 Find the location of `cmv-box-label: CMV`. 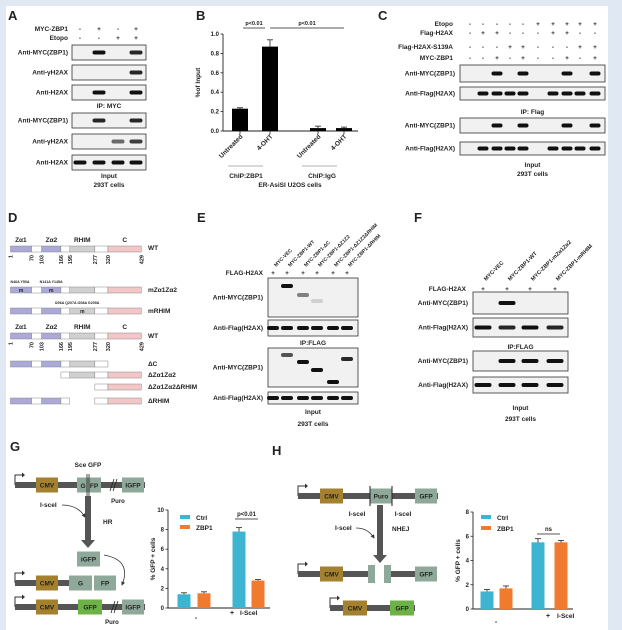

cmv-box-label: CMV is located at coordinates (331, 497).